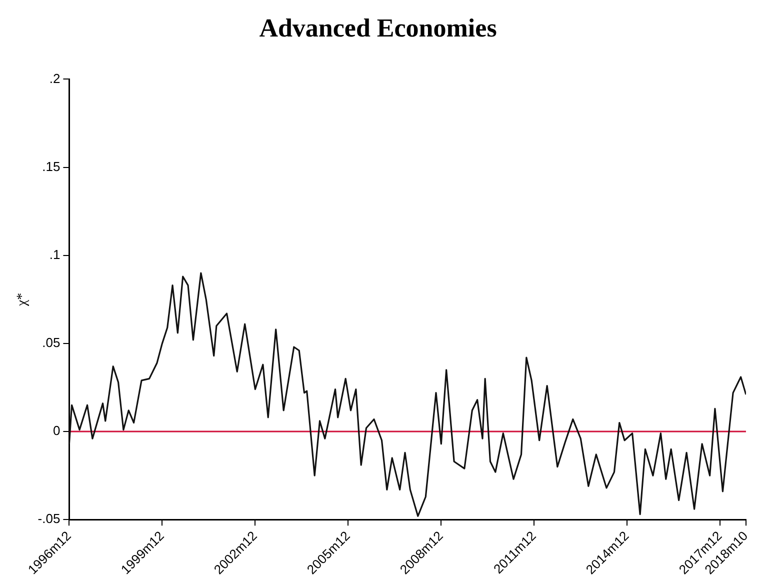  Describe the element at coordinates (49, 518) in the screenshot. I see `y-tick-label: -.05` at that location.